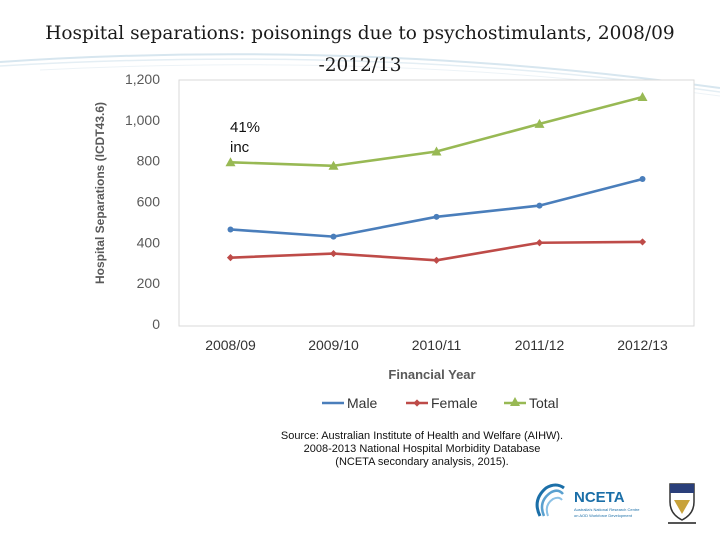 The image size is (720, 540). Describe the element at coordinates (431, 374) in the screenshot. I see `x-axis-label: Financial Year` at that location.